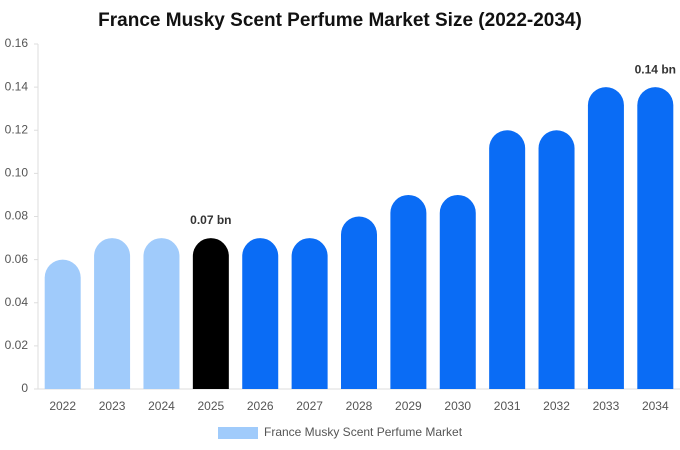  What do you see at coordinates (556, 406) in the screenshot?
I see `x-tick-label: 2032` at bounding box center [556, 406].